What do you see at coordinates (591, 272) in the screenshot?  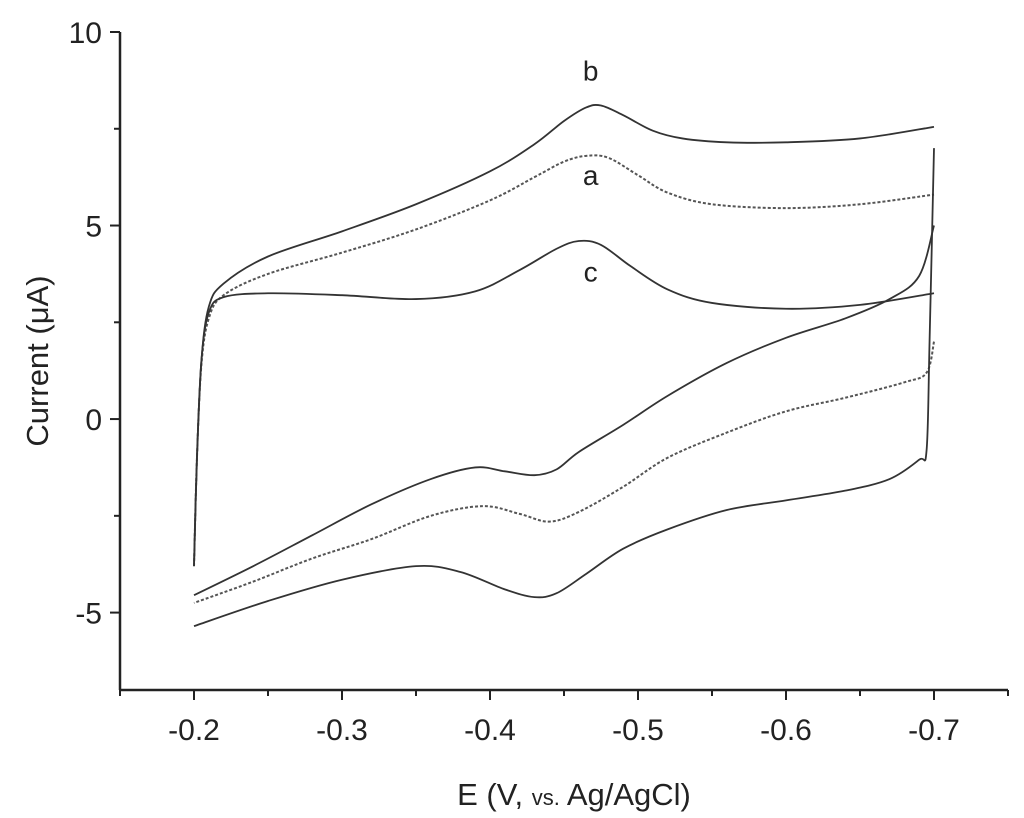 I see `curve-label-c: c` at bounding box center [591, 272].